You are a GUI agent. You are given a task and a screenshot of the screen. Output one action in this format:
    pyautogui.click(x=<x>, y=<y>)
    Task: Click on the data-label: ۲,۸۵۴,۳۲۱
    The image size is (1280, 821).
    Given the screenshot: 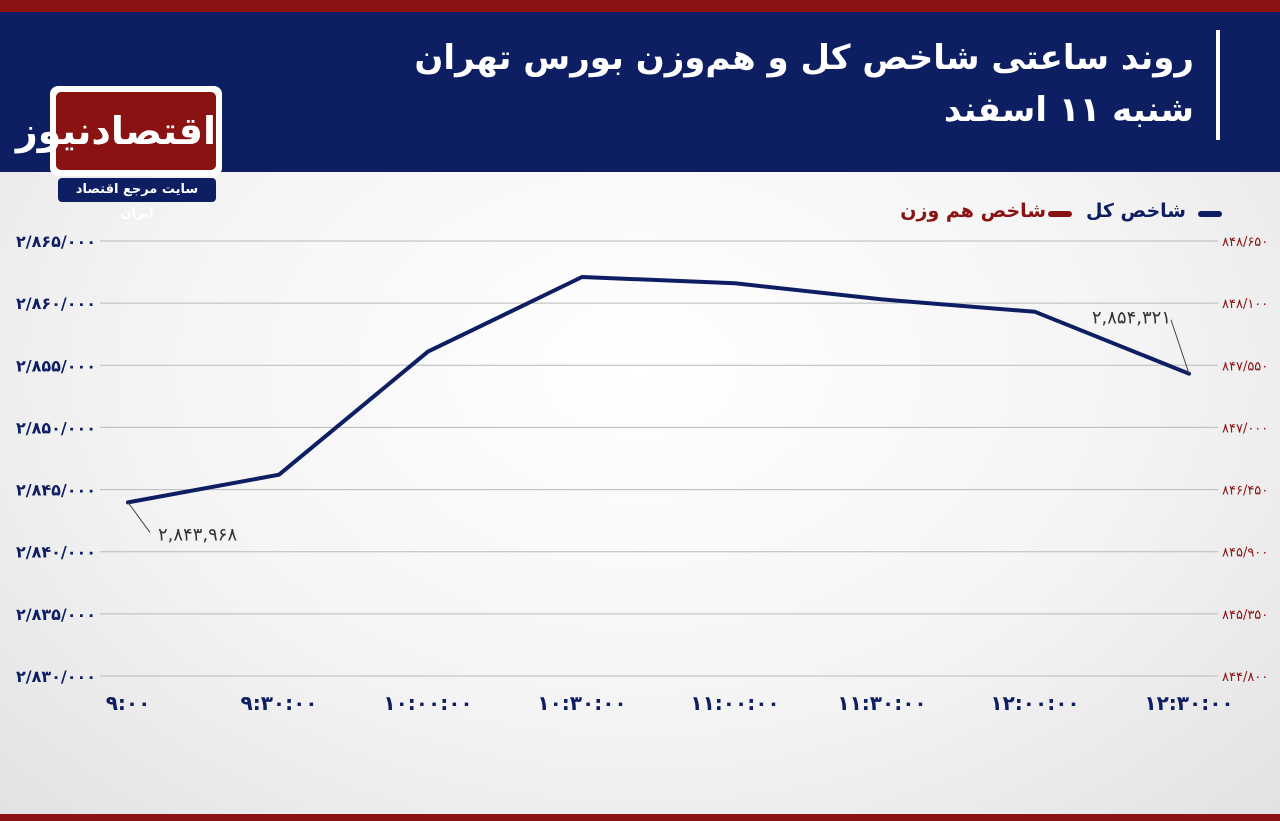 What is the action you would take?
    pyautogui.click(x=1131, y=318)
    